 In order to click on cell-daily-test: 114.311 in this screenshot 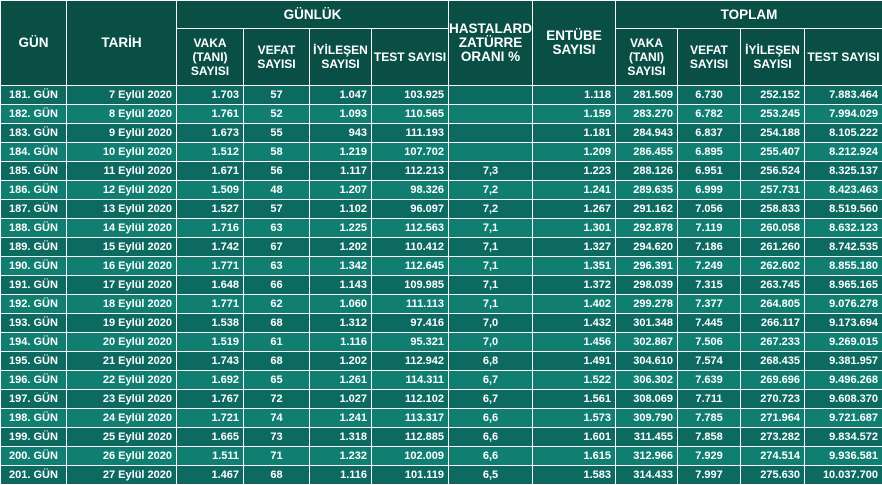, I will do `click(410, 380)`.